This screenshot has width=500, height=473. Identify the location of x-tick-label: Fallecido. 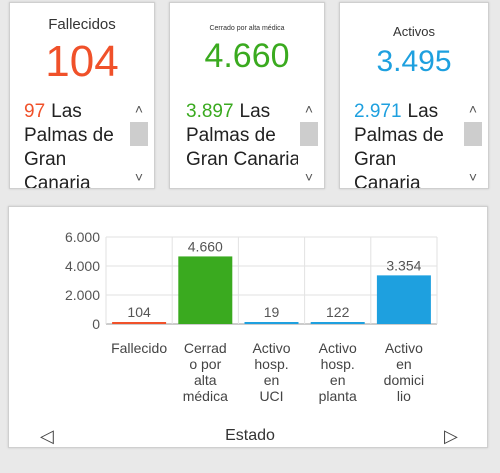
(139, 348).